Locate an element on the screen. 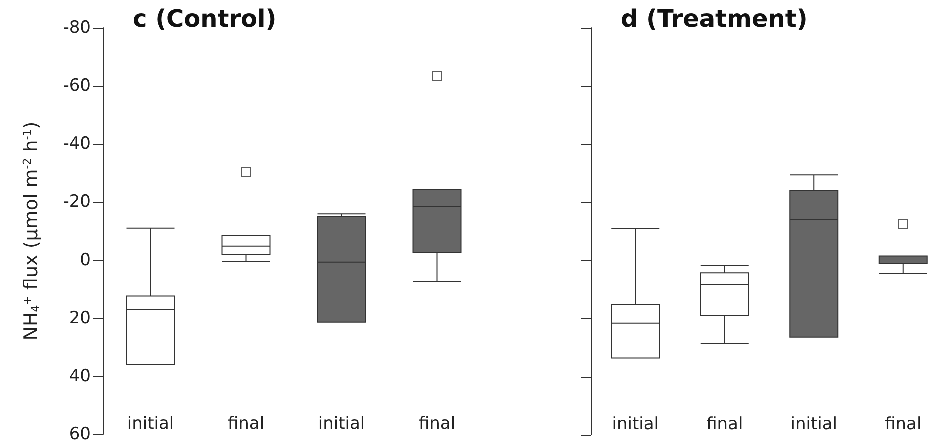 The image size is (948, 443). y-tick-label: -60 is located at coordinates (77, 86).